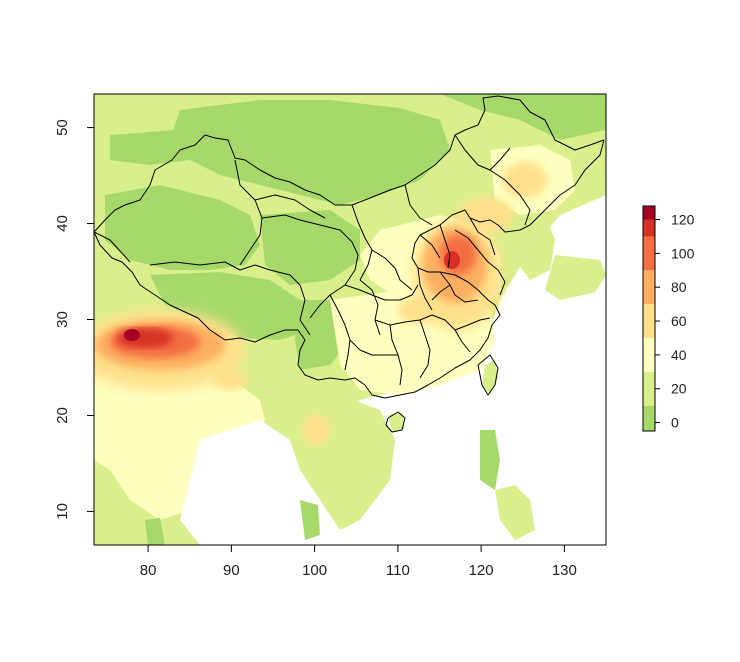  I want to click on y-tick-label: 30, so click(62, 319).